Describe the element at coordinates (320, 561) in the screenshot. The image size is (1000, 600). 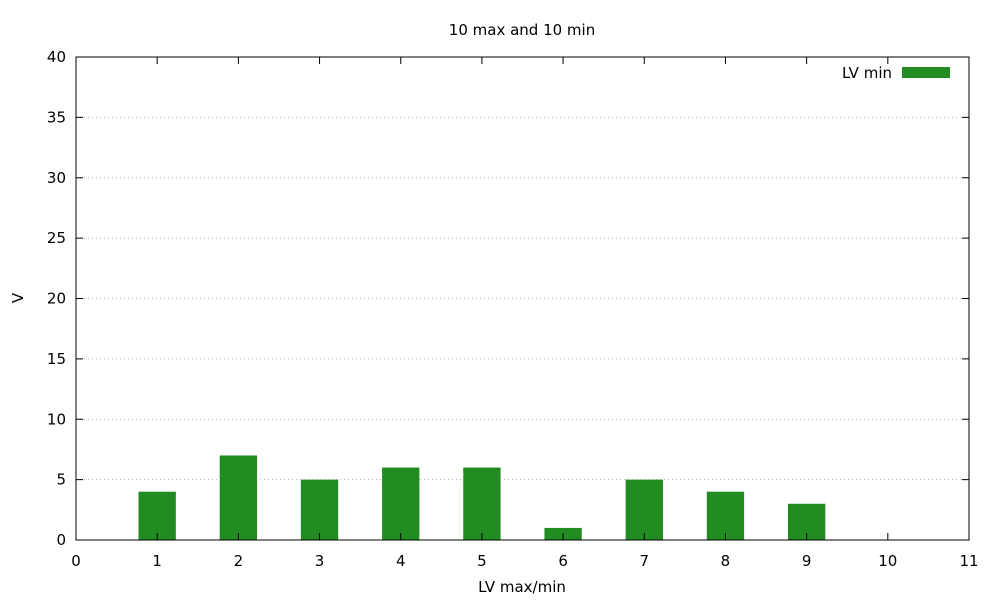
I see `x-tick-label: 3` at that location.